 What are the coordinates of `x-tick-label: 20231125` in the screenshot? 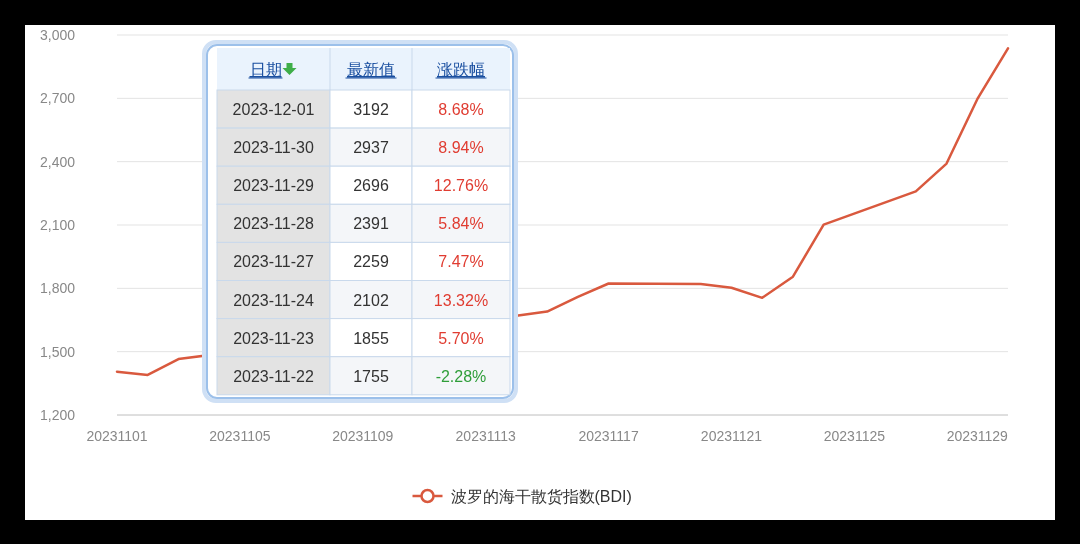 It's located at (854, 436).